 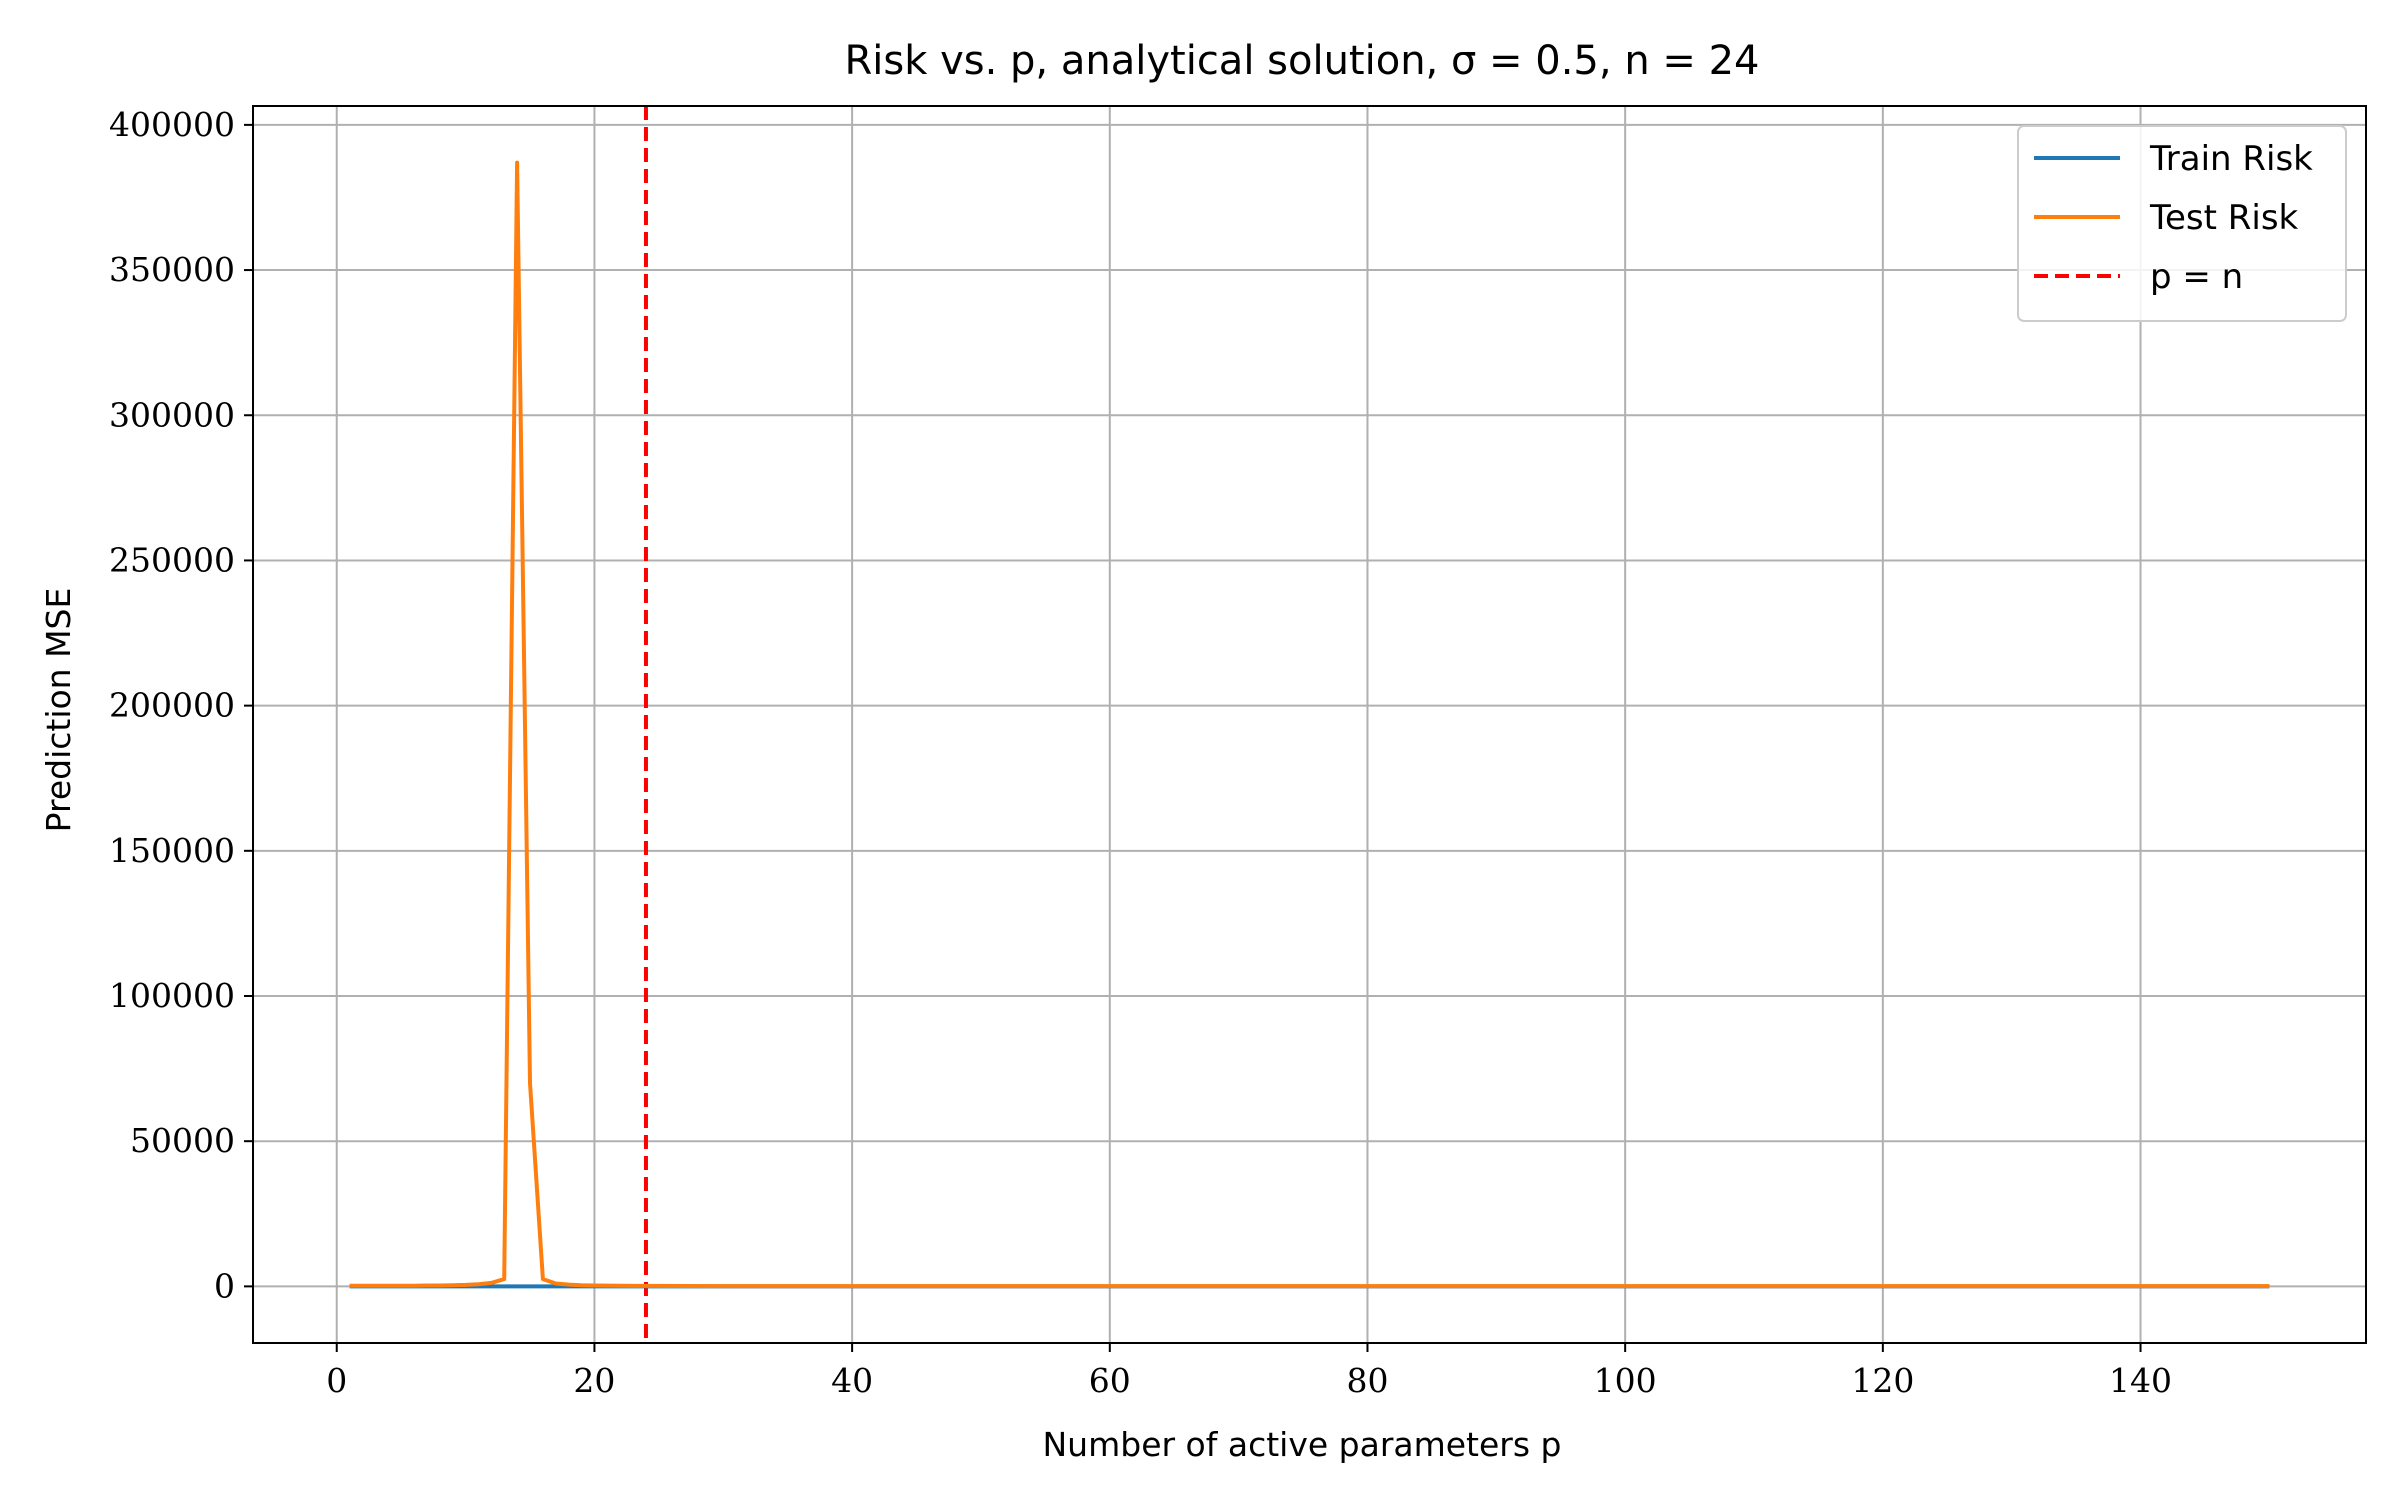 I want to click on y-tick-label: 400000, so click(x=172, y=124).